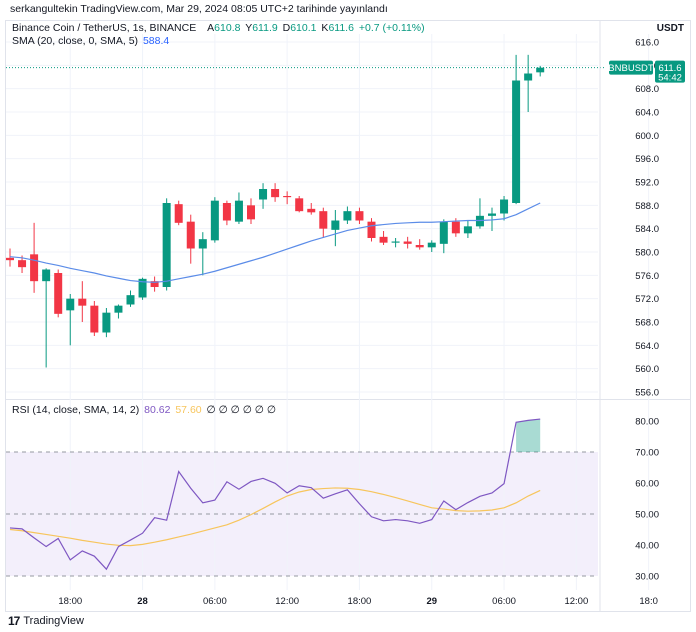  I want to click on sma-legend: SMA (20, close, 0, SMA, 5) 588.4, so click(91, 41).